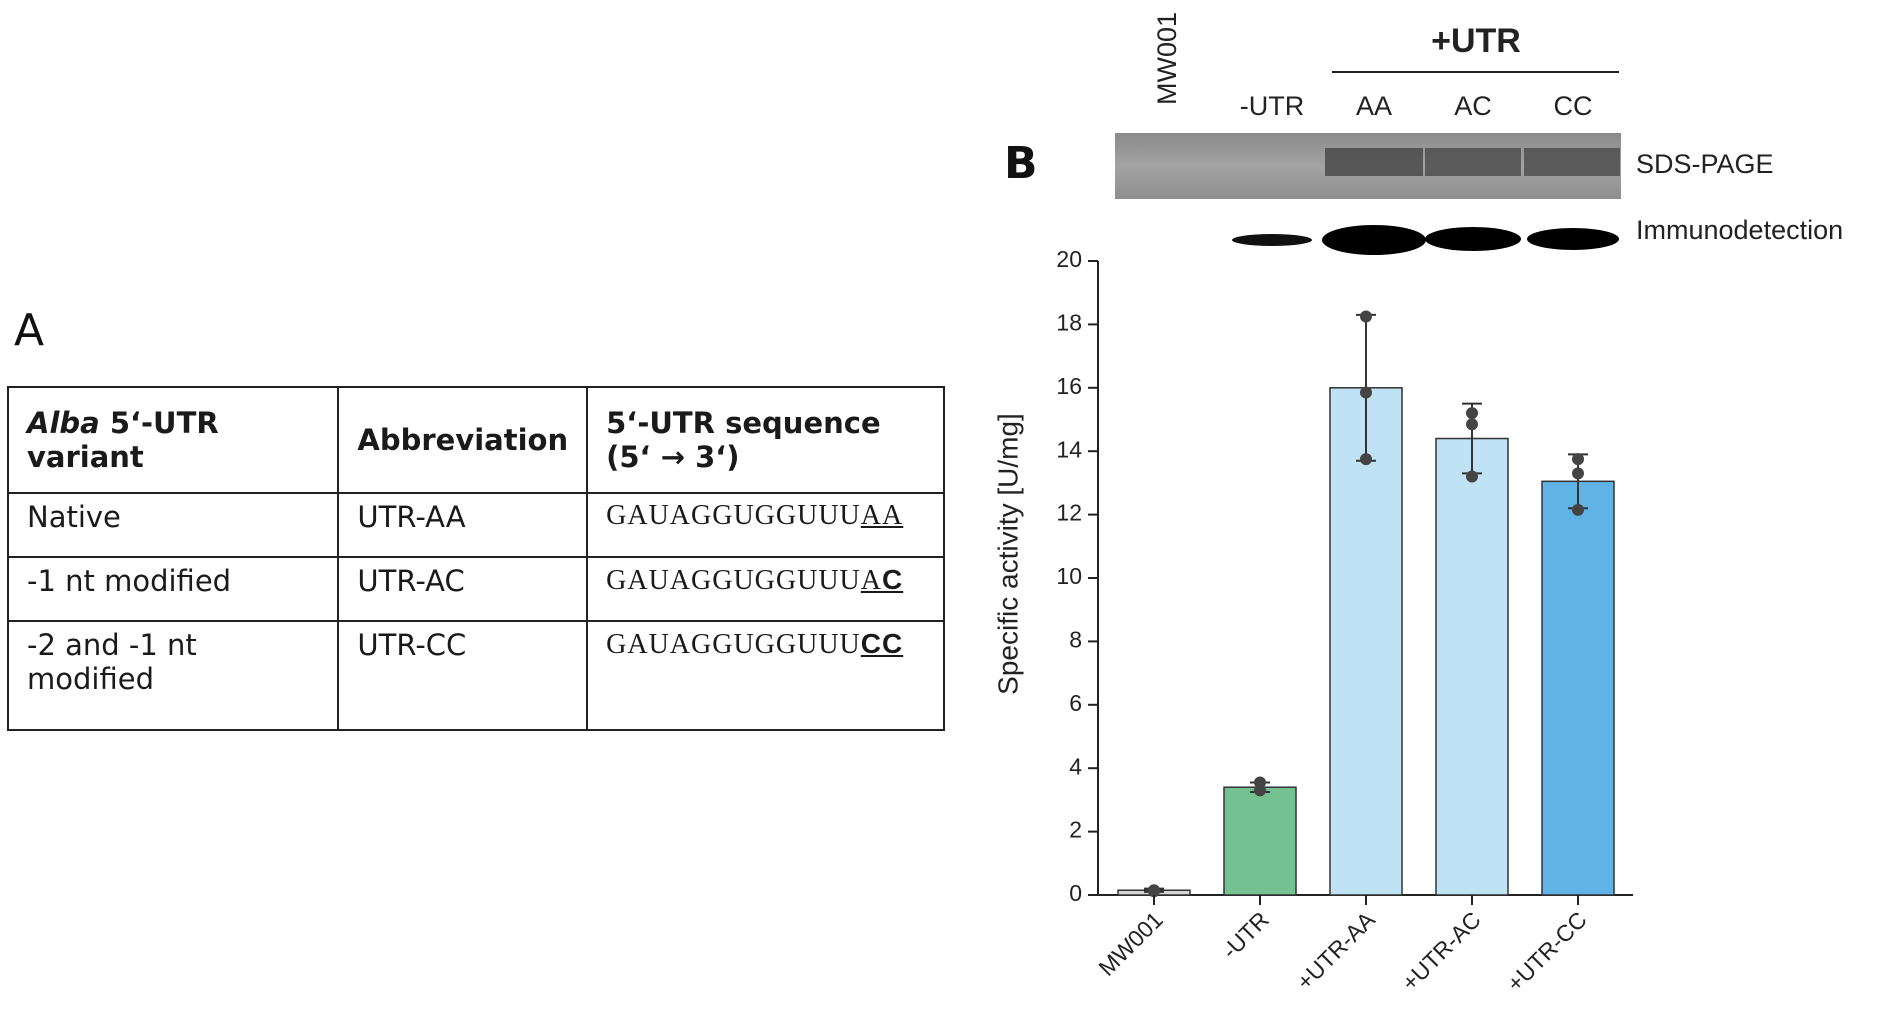  I want to click on table-row: -1 nt modified UTR-AC GAUAGGUGGUUUAC, so click(475, 589).